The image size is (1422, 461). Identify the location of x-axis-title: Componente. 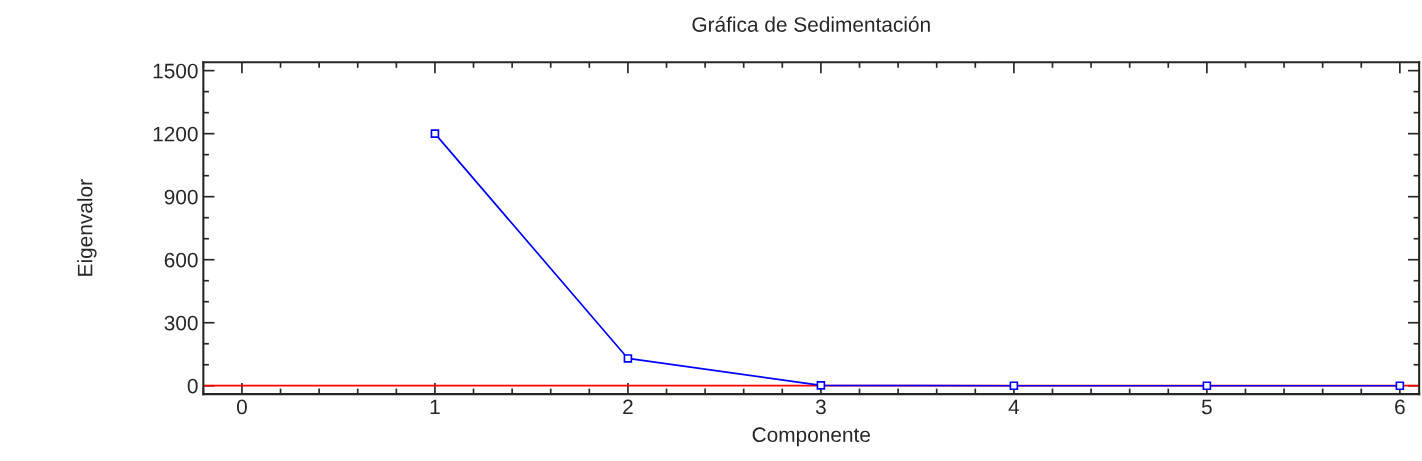
(811, 437).